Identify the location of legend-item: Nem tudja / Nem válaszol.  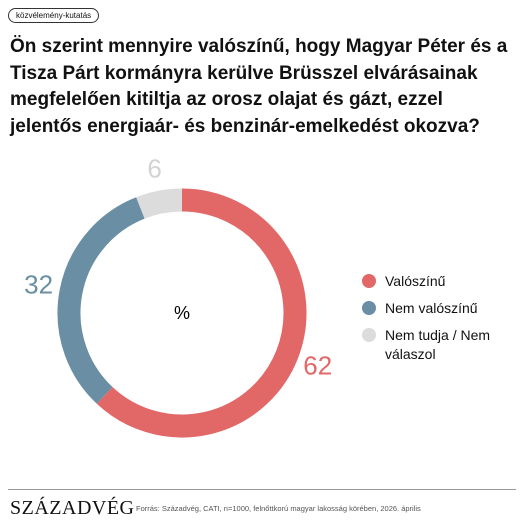
(428, 345).